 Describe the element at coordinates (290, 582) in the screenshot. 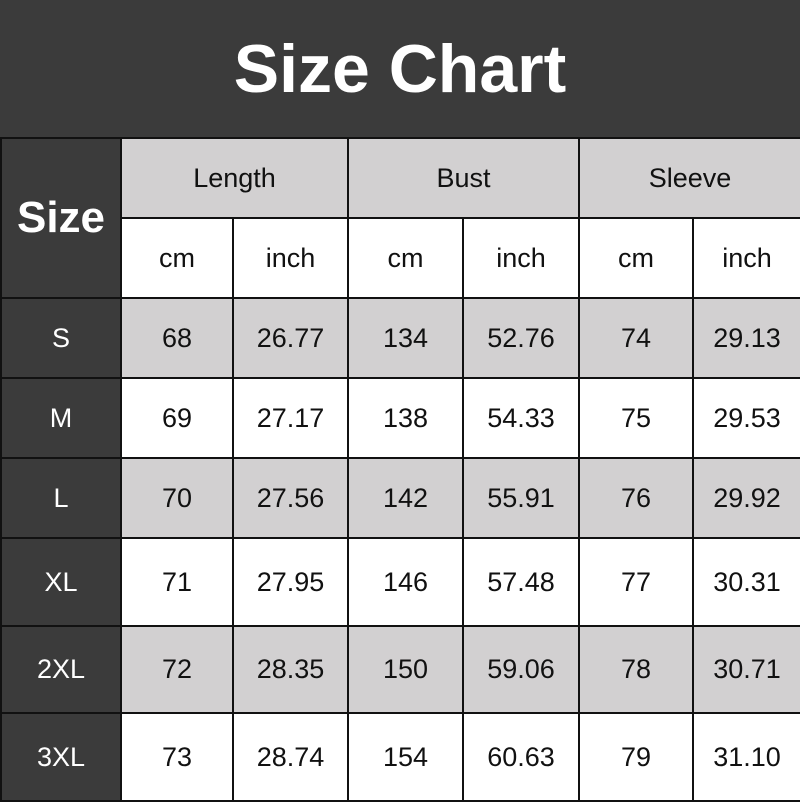

I see `value-cell: 27.95` at that location.